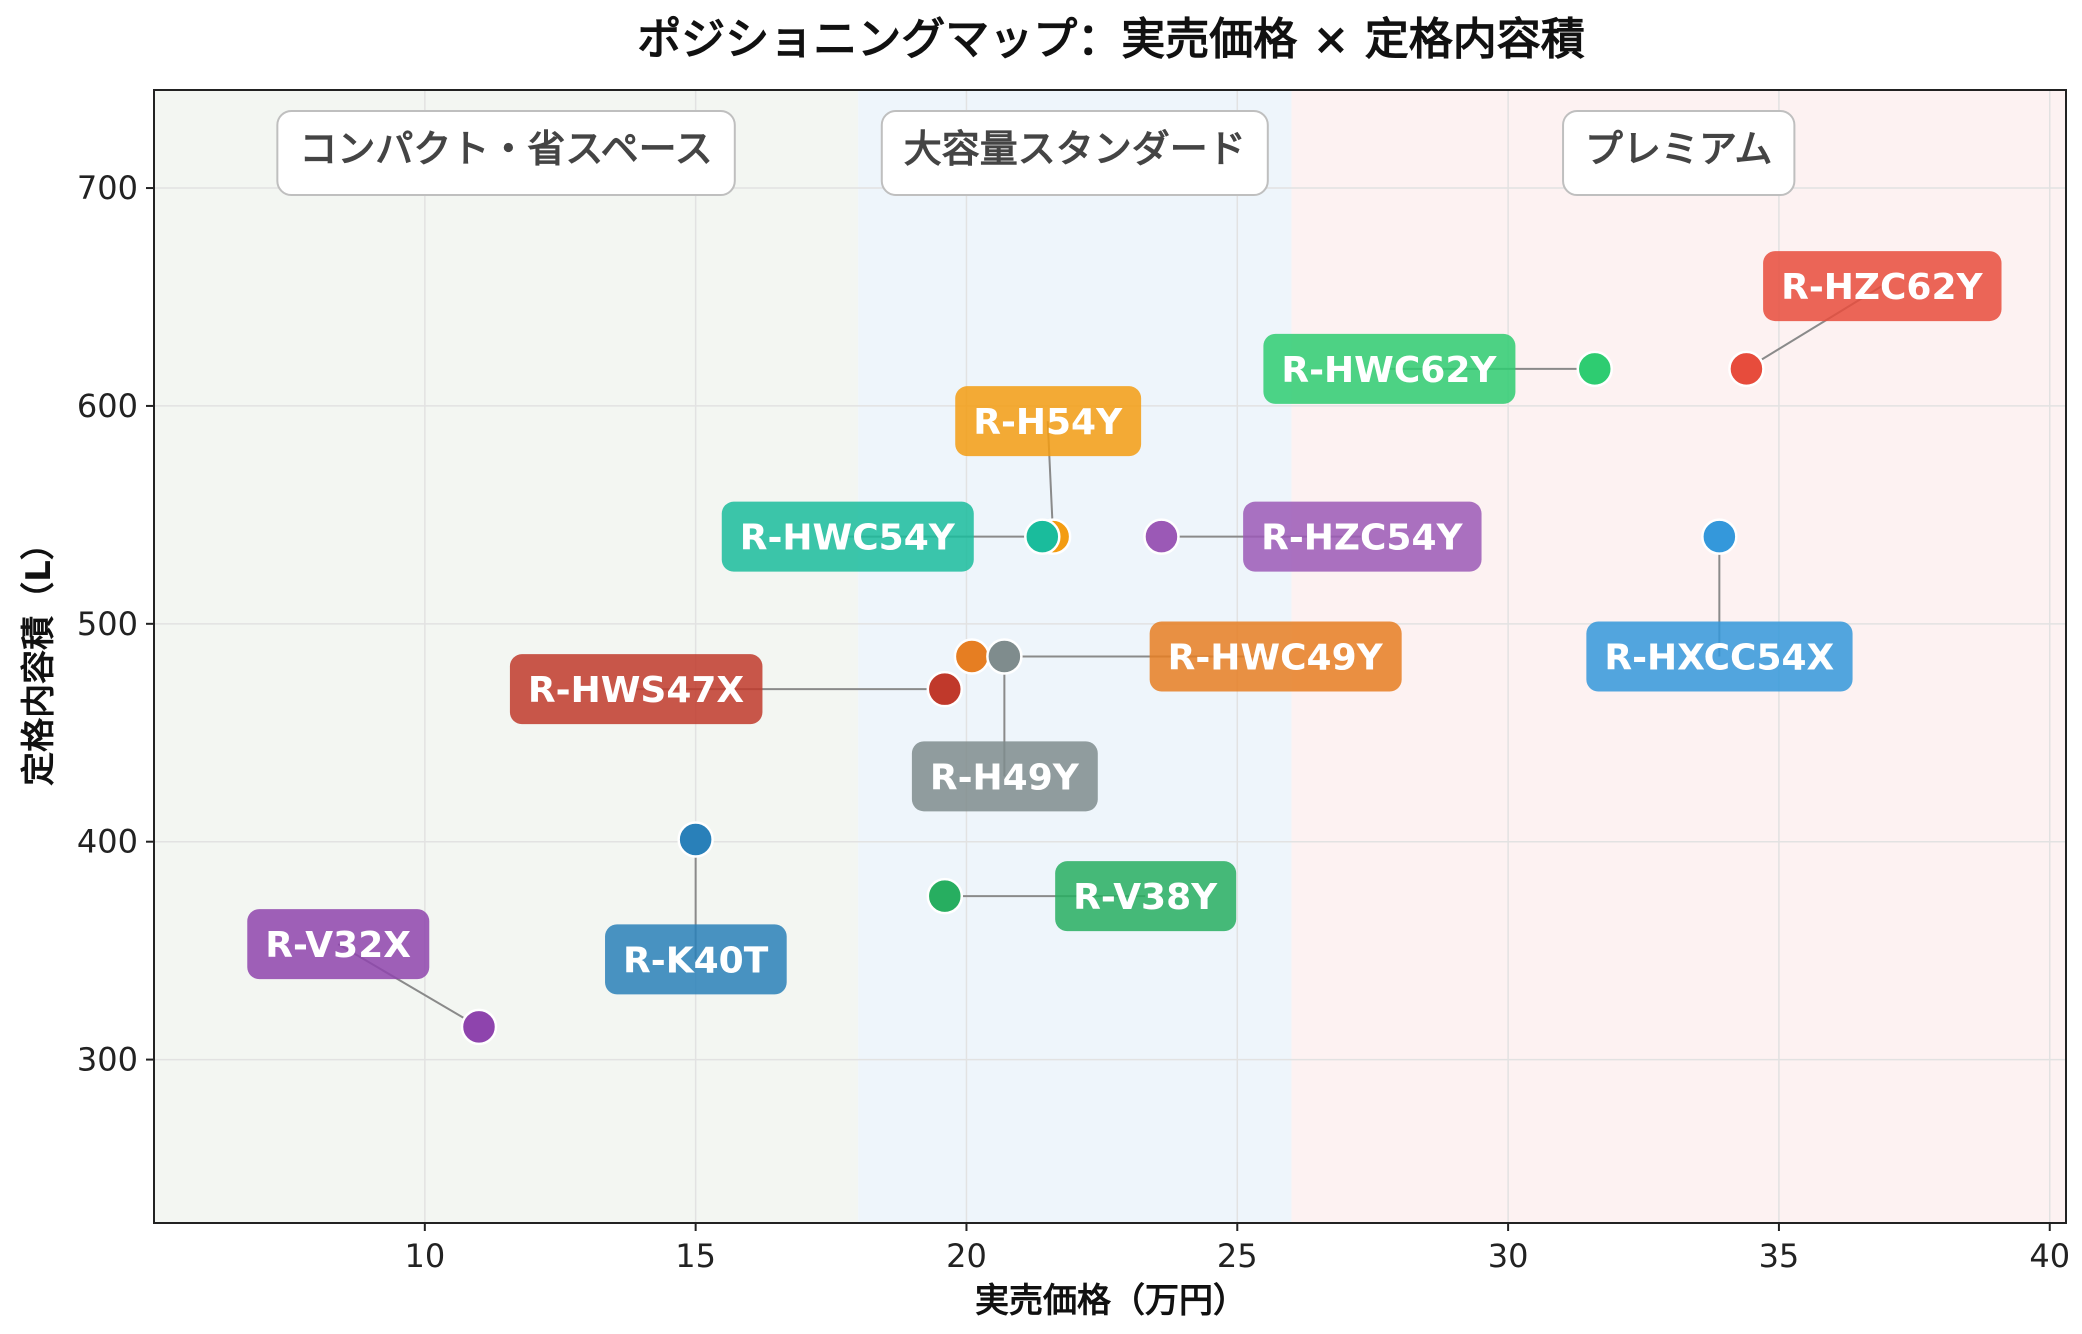 The width and height of the screenshot is (2082, 1334). Describe the element at coordinates (1237, 1256) in the screenshot. I see `x-tick-label: 25` at that location.